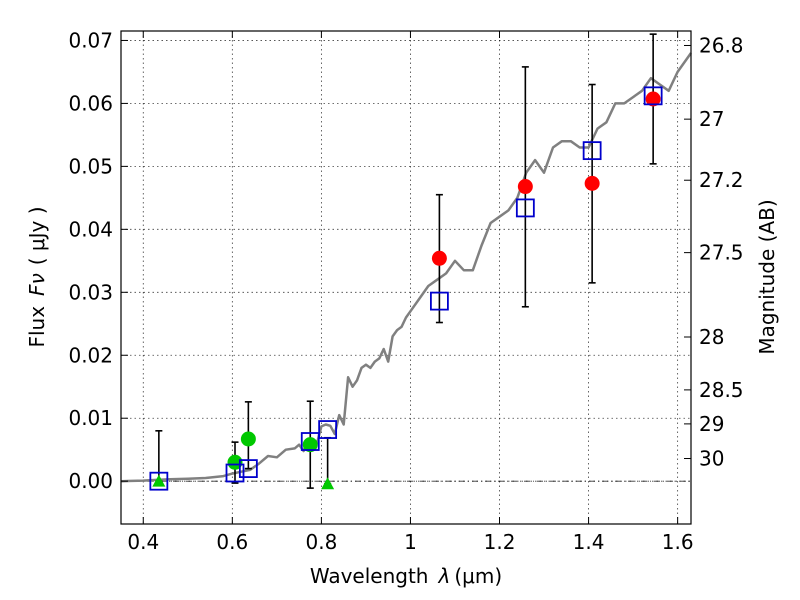  I want to click on y-tick-labels: 0.00 0.01 0.02 0.03 0.04 0.05 0.06 0.07, so click(90, 260).